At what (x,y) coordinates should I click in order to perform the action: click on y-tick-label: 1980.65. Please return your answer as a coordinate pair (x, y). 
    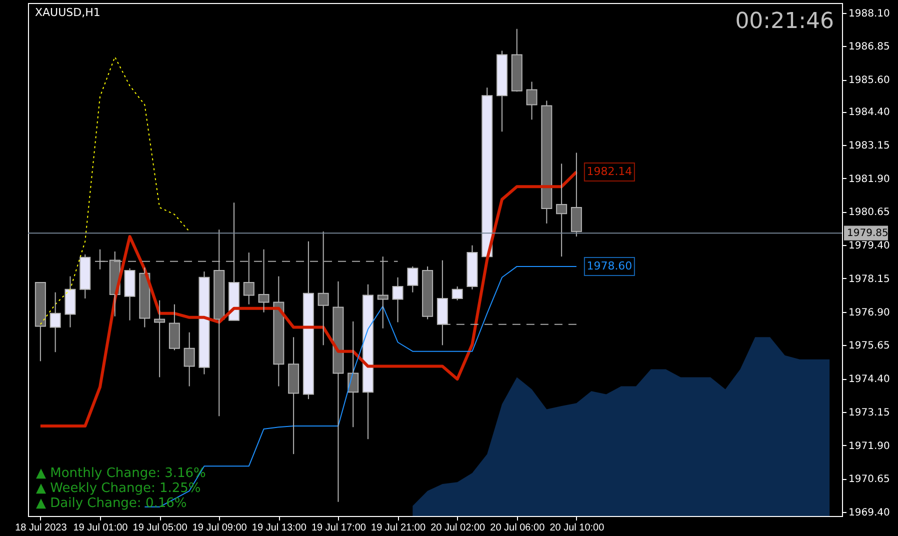
    Looking at the image, I should click on (869, 212).